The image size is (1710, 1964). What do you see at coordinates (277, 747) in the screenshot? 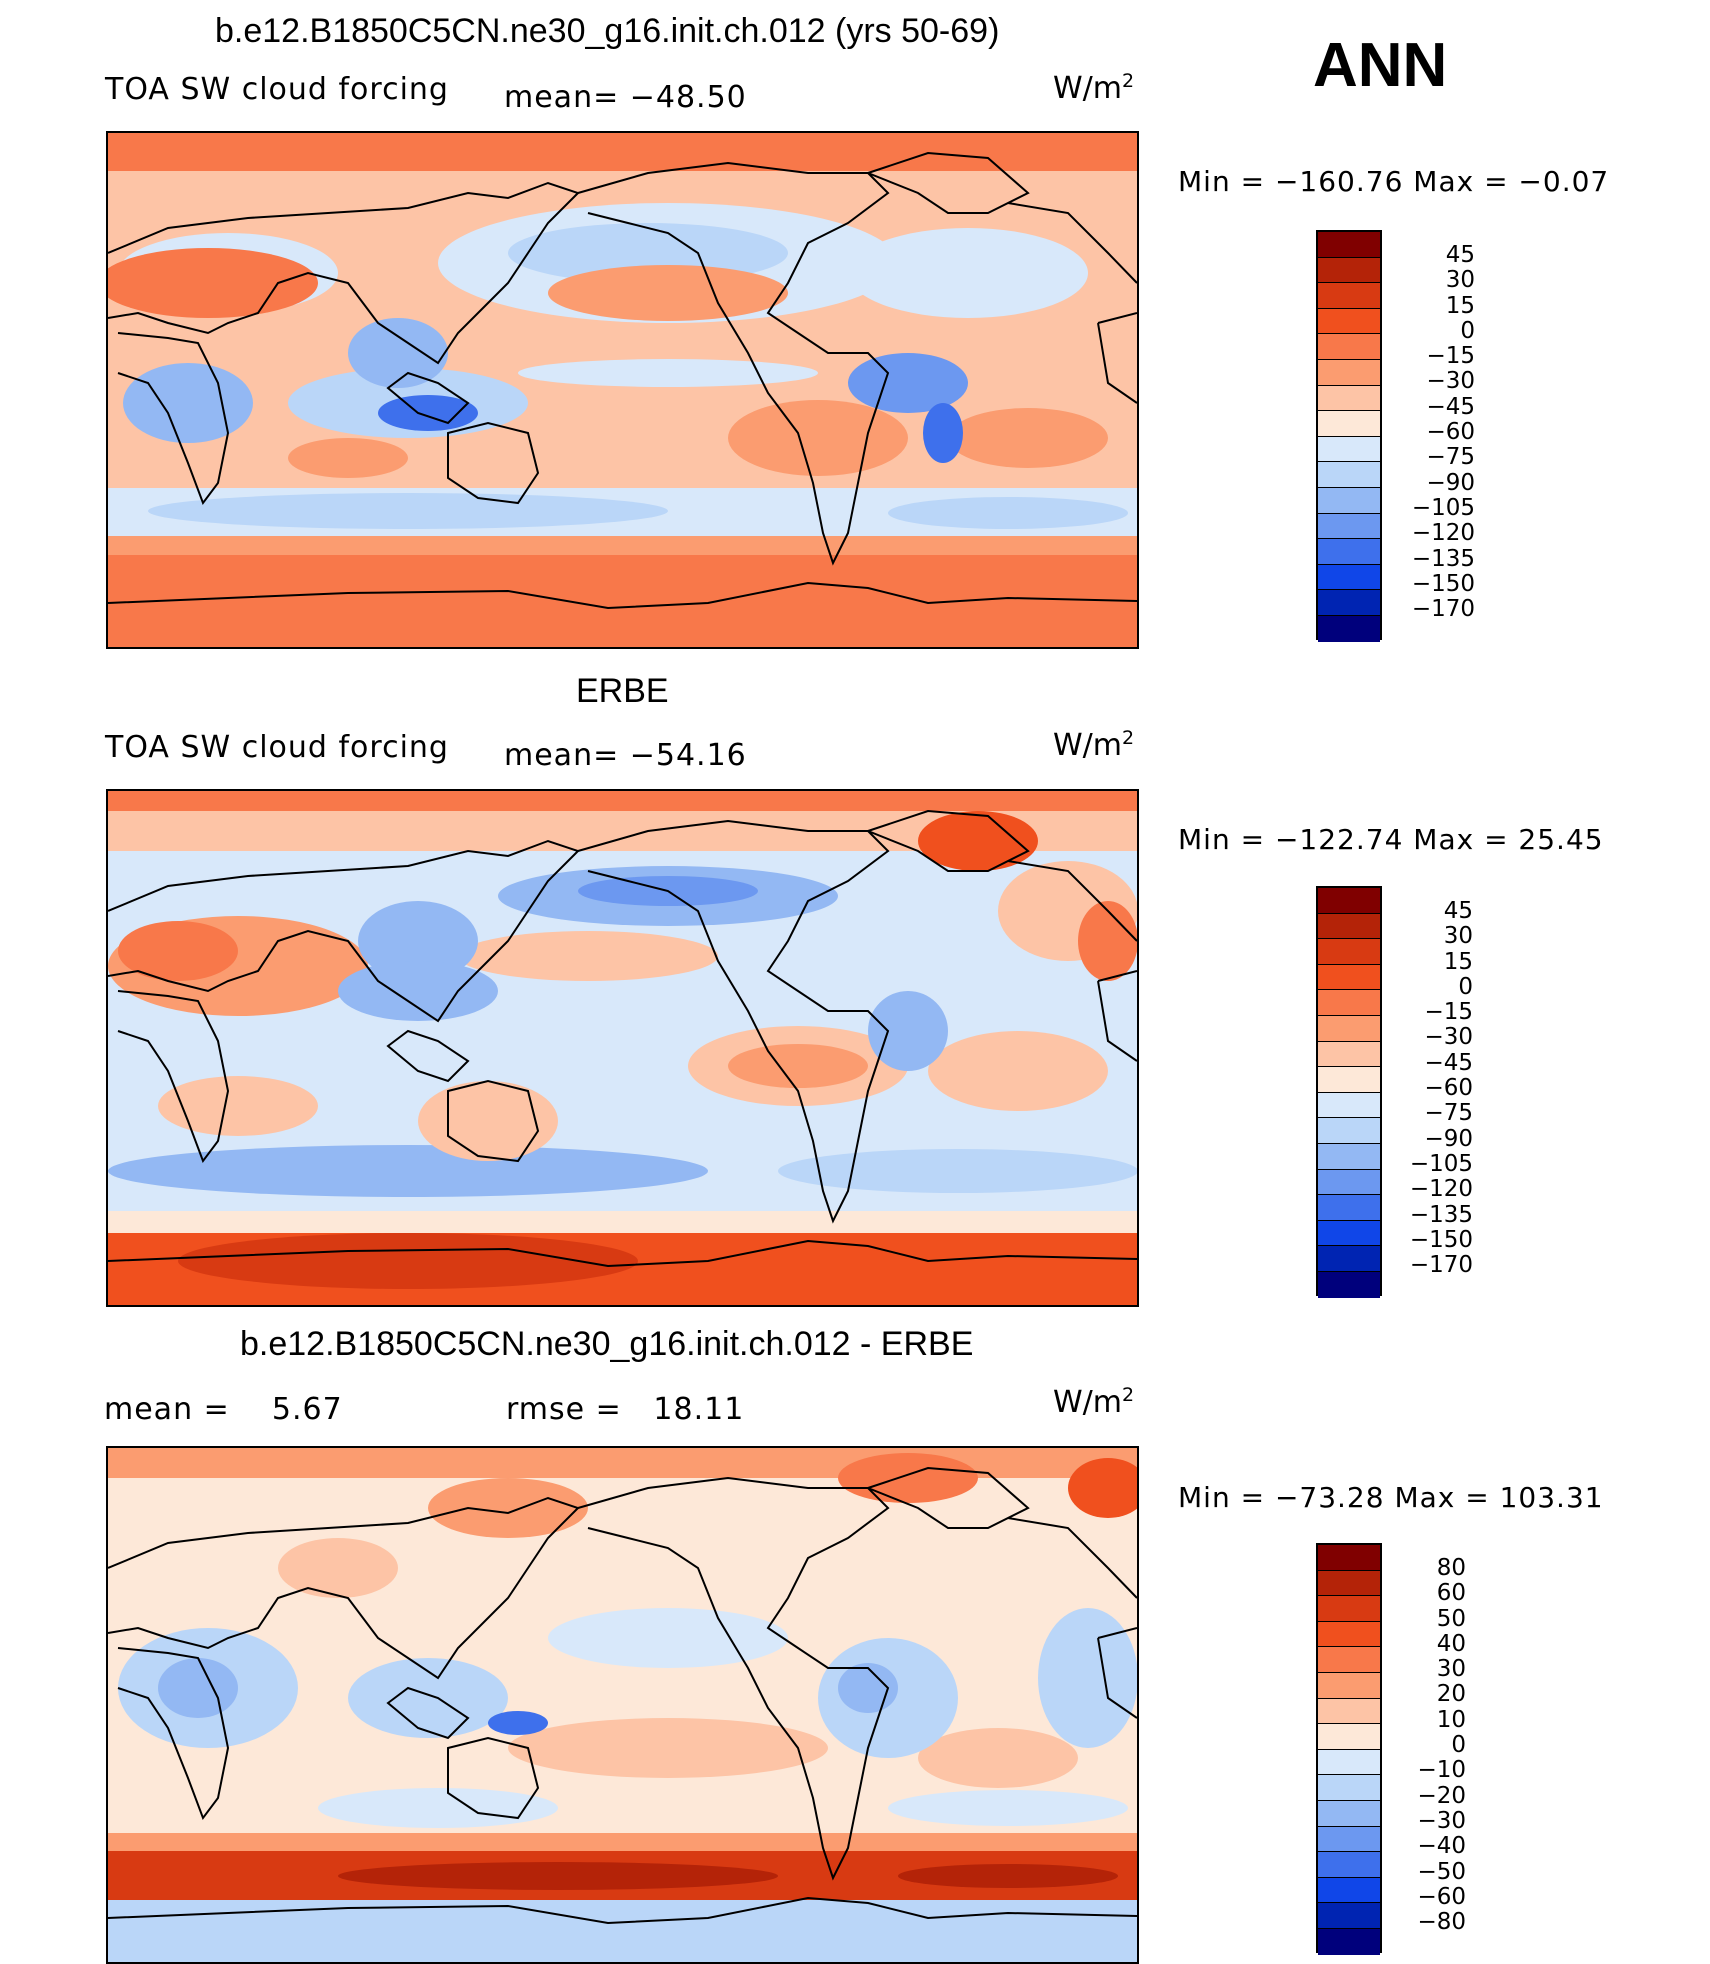
I see `panel-2-variable-label: TOA SW cloud forcing` at bounding box center [277, 747].